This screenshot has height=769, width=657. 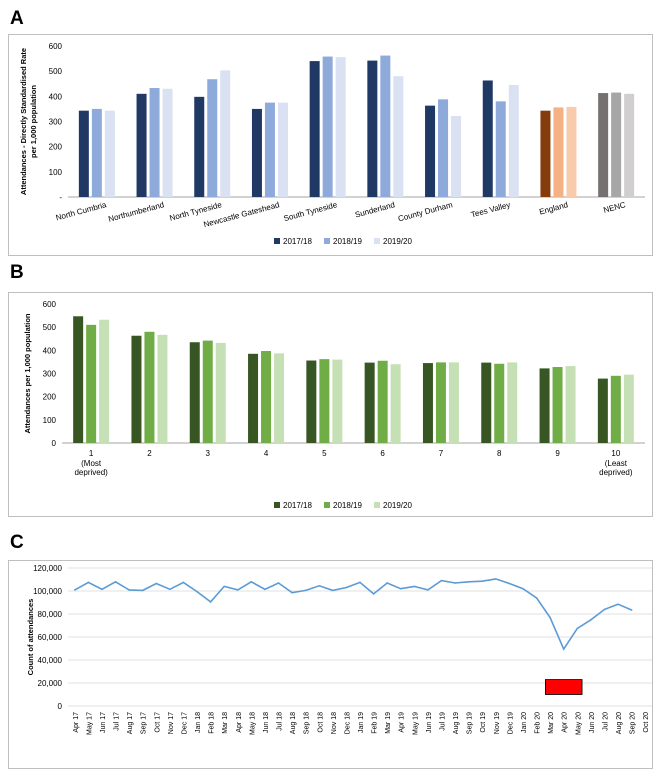 I want to click on x-tick-label: Nov 17, so click(x=171, y=723).